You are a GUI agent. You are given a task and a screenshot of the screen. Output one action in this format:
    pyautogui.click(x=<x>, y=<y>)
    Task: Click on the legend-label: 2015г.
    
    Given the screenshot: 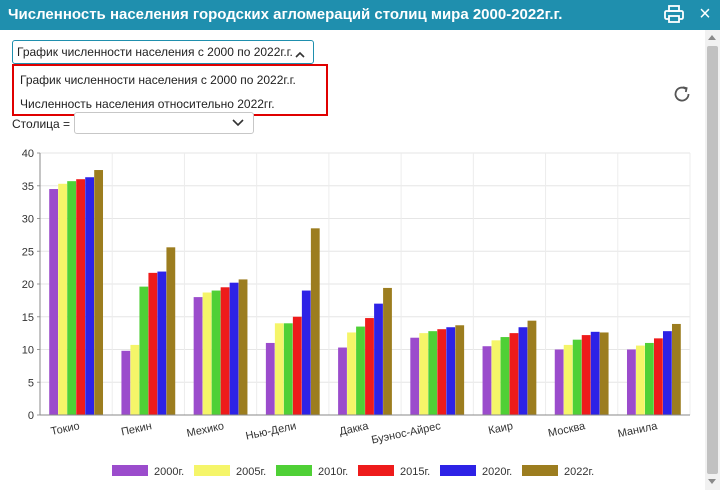 What is the action you would take?
    pyautogui.click(x=415, y=472)
    